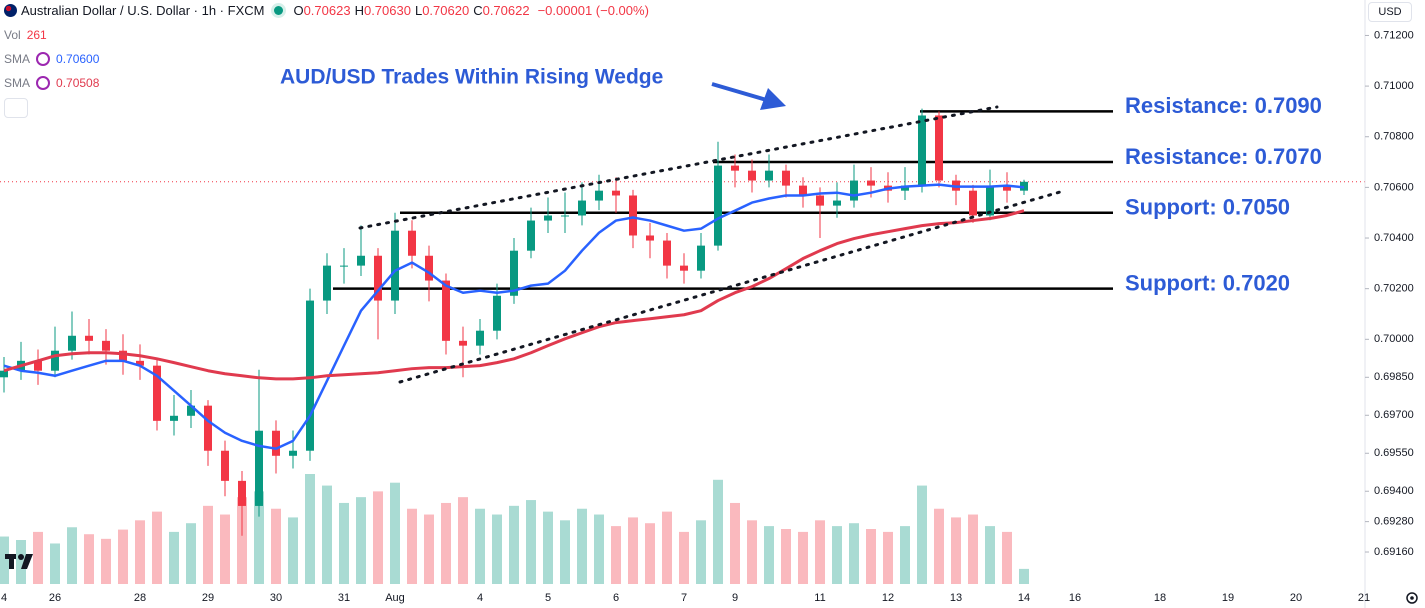 Image resolution: width=1425 pixels, height=608 pixels. I want to click on flag-icon, so click(10, 10).